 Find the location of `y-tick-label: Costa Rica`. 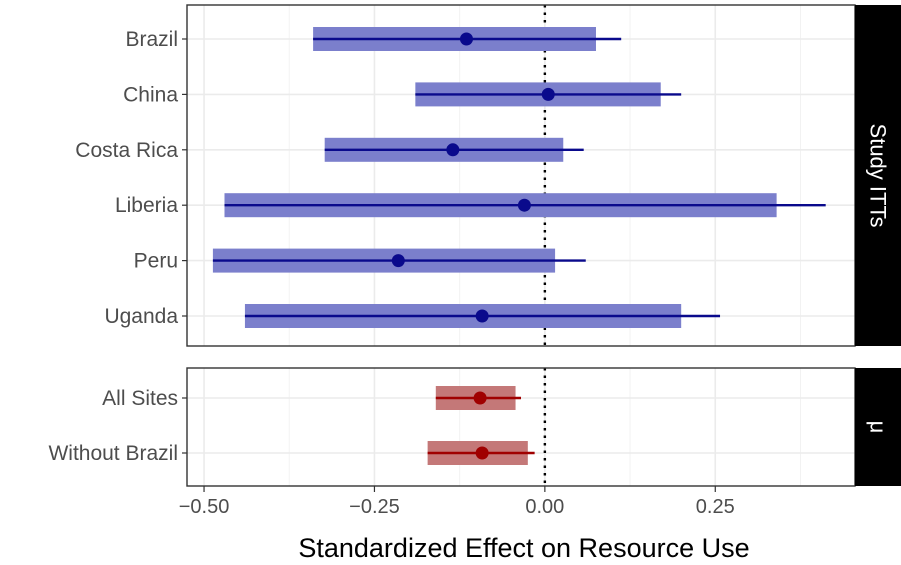

y-tick-label: Costa Rica is located at coordinates (126, 150).